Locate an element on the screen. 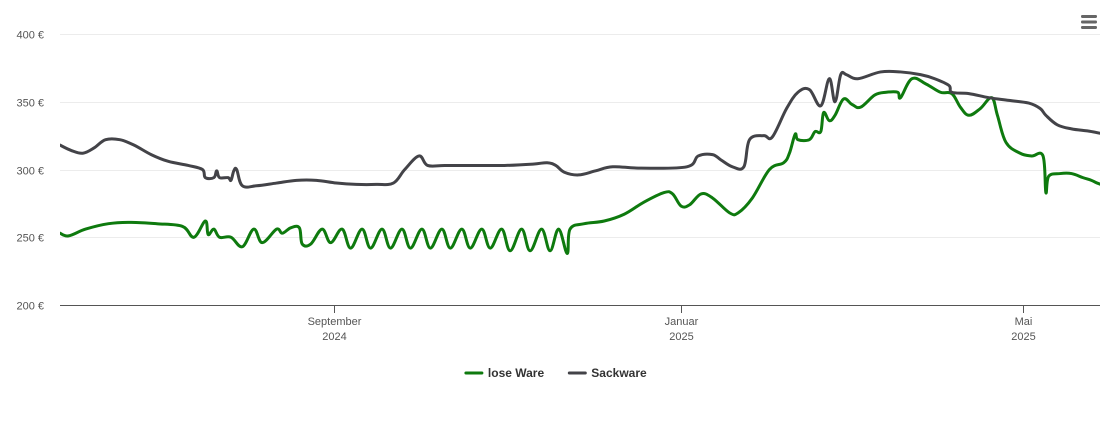 The height and width of the screenshot is (428, 1110). y-axis: 200 € 250 € 300 € 350 € 400 € is located at coordinates (30, 171).